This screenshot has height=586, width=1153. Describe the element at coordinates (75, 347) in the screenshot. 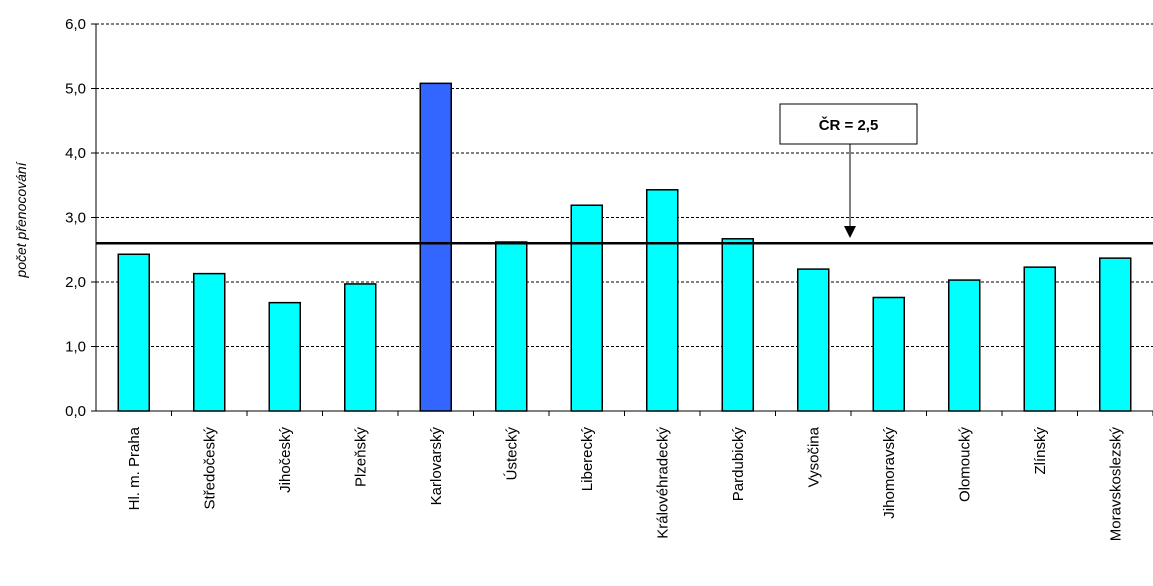

I see `y-tick-label: 1,0` at that location.